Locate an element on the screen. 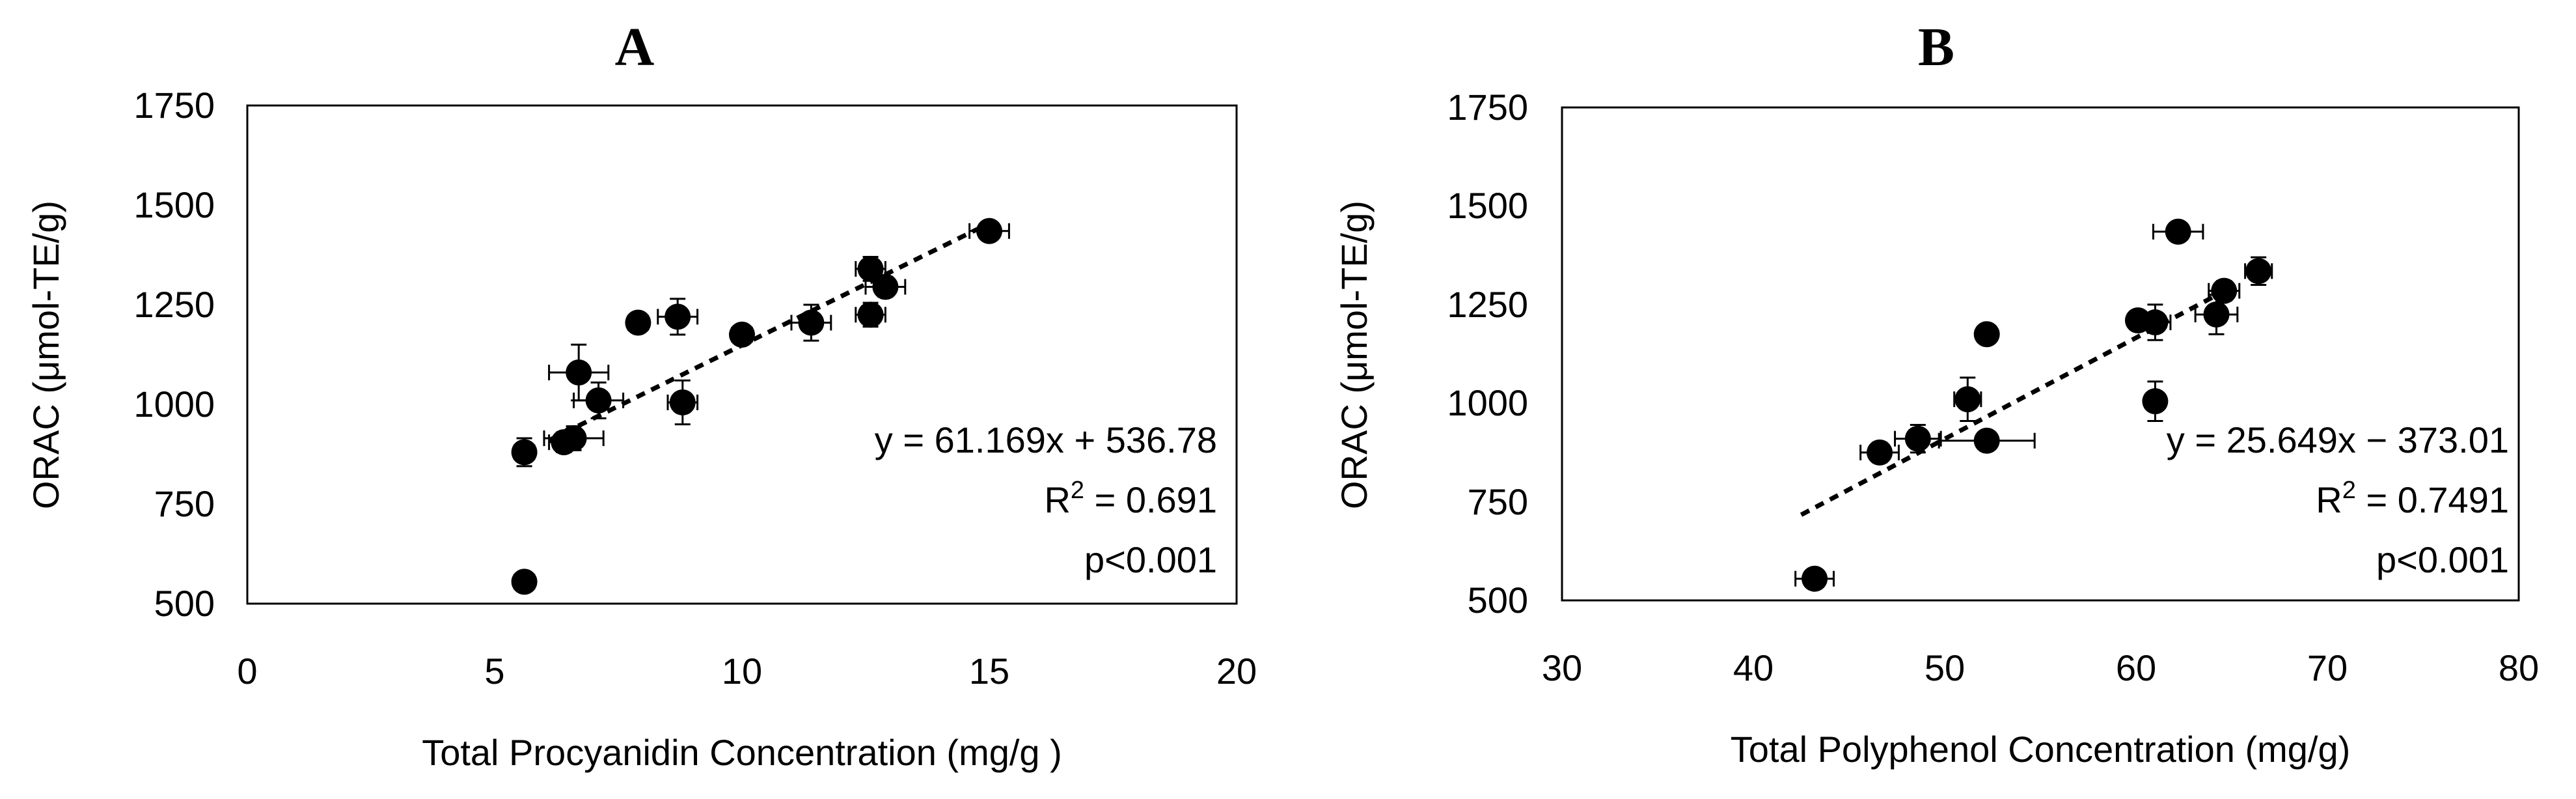 The height and width of the screenshot is (799, 2576). panel-a-data-points is located at coordinates (761, 406).